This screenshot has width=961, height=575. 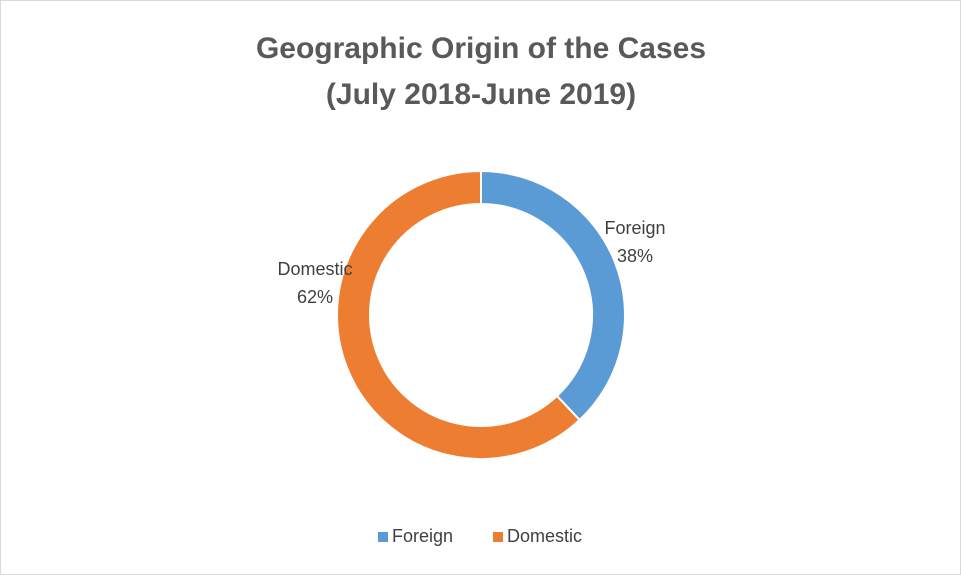 What do you see at coordinates (422, 536) in the screenshot?
I see `legend-label: Foreign` at bounding box center [422, 536].